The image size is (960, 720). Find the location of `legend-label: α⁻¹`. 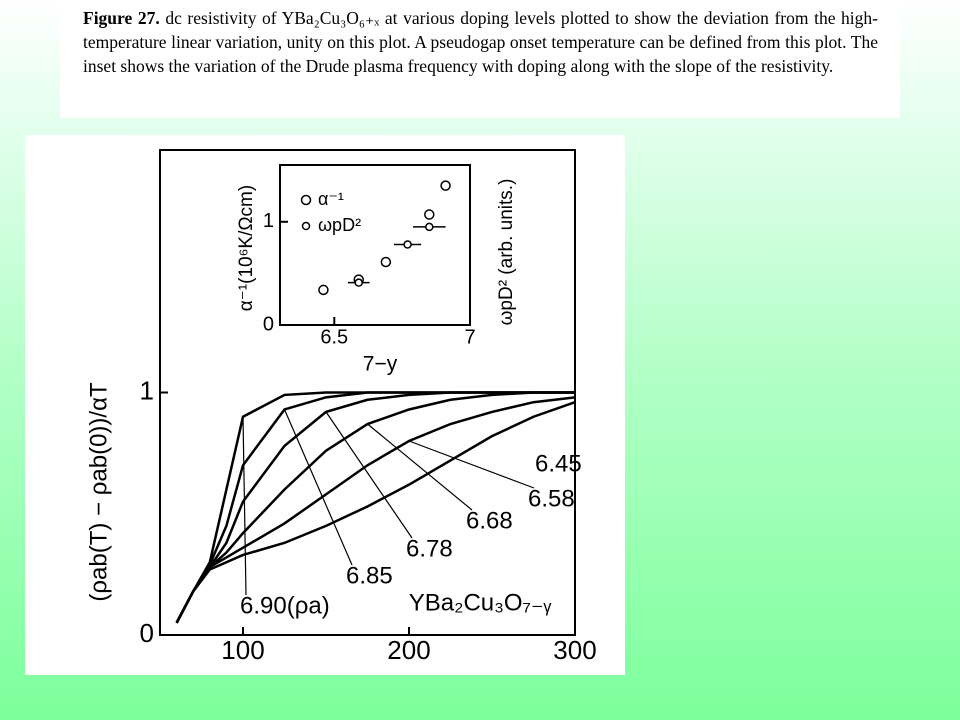

legend-label: α⁻¹ is located at coordinates (331, 199).